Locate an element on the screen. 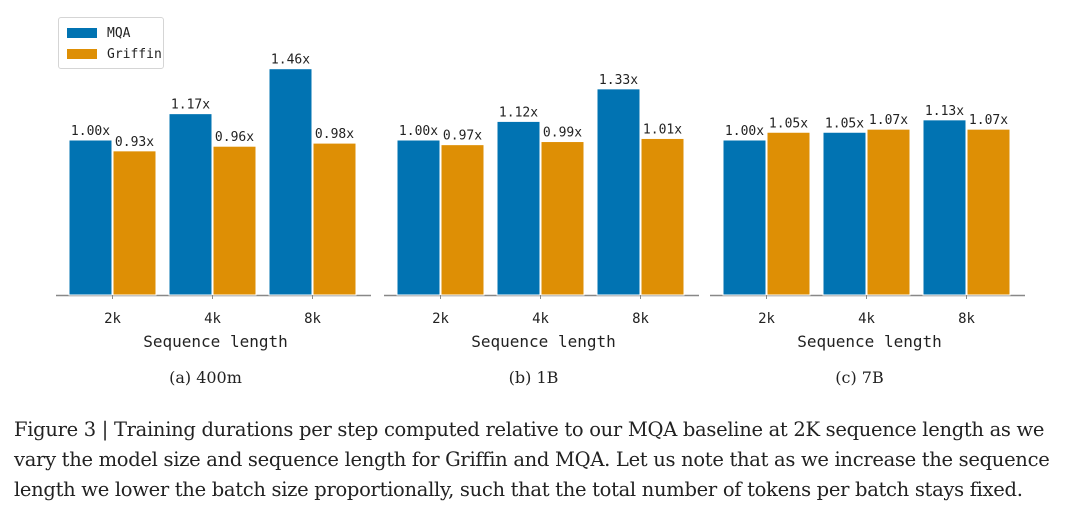 This screenshot has height=525, width=1080. x-axis-label-2: Sequence length is located at coordinates (869, 341).